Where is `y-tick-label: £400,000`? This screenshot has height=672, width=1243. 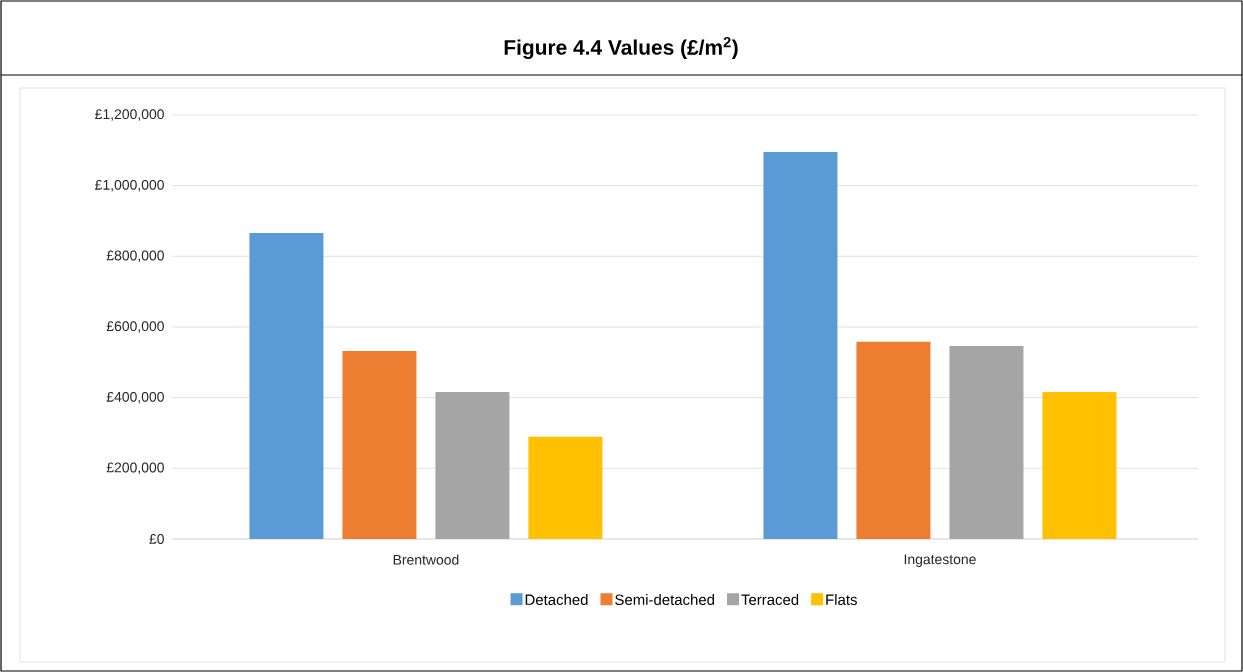
y-tick-label: £400,000 is located at coordinates (135, 397).